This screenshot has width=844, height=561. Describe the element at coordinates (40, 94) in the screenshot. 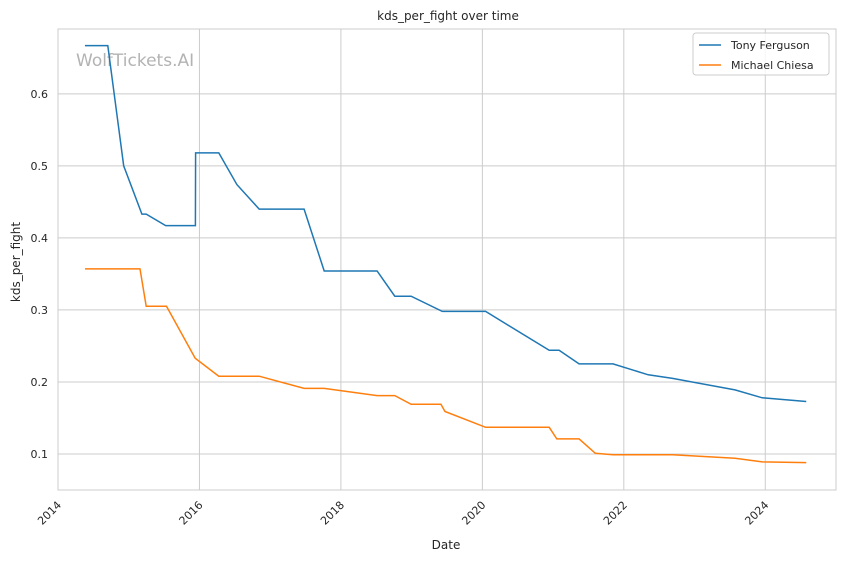

I see `y-tick-label: 0.6` at that location.